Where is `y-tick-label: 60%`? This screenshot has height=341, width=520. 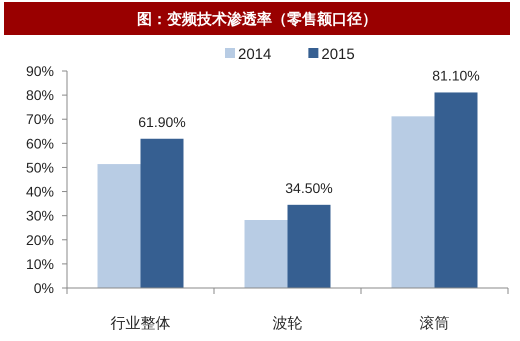 y-tick-label: 60% is located at coordinates (40, 143).